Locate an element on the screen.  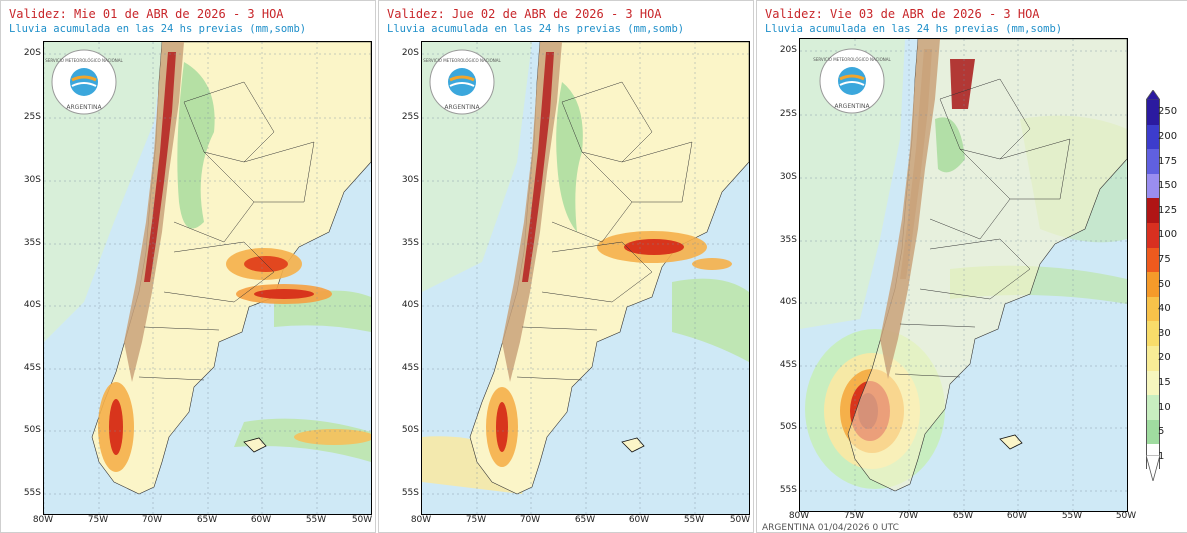
colorbar-label: 20 is located at coordinates (1164, 358).